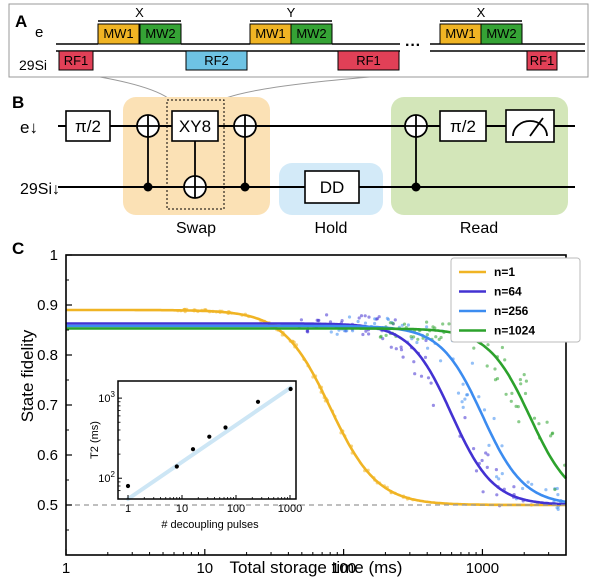 This screenshot has height=578, width=598. I want to click on y-tick-label: 0.8, so click(47, 355).